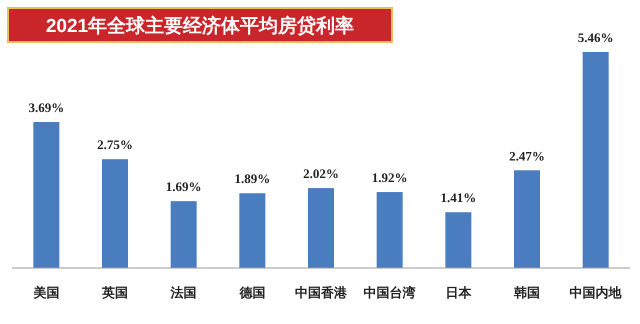 The image size is (640, 324). Describe the element at coordinates (184, 186) in the screenshot. I see `data-label: 1.69%` at that location.